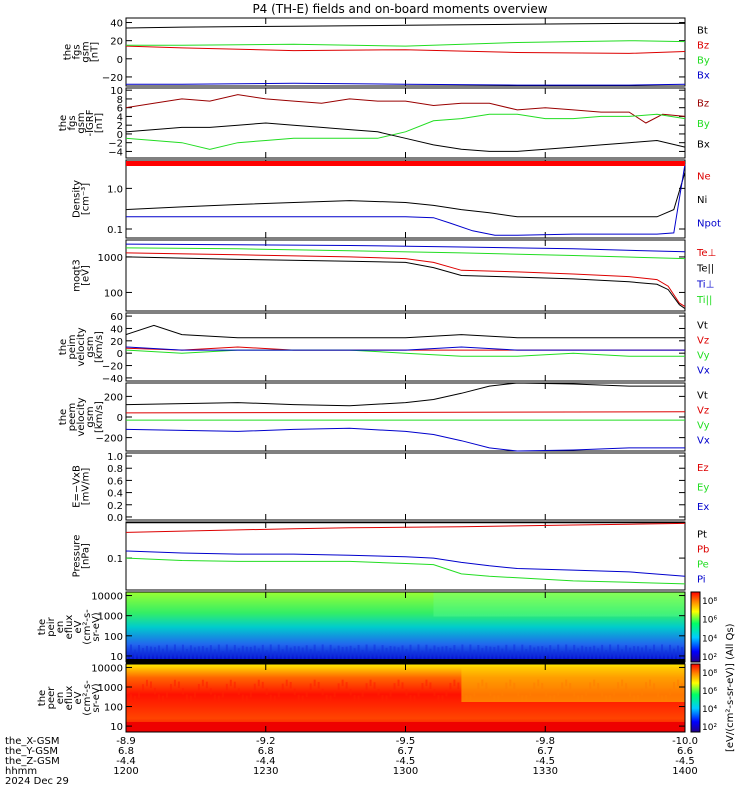  I want to click on legend-entry: Pe, so click(703, 565).